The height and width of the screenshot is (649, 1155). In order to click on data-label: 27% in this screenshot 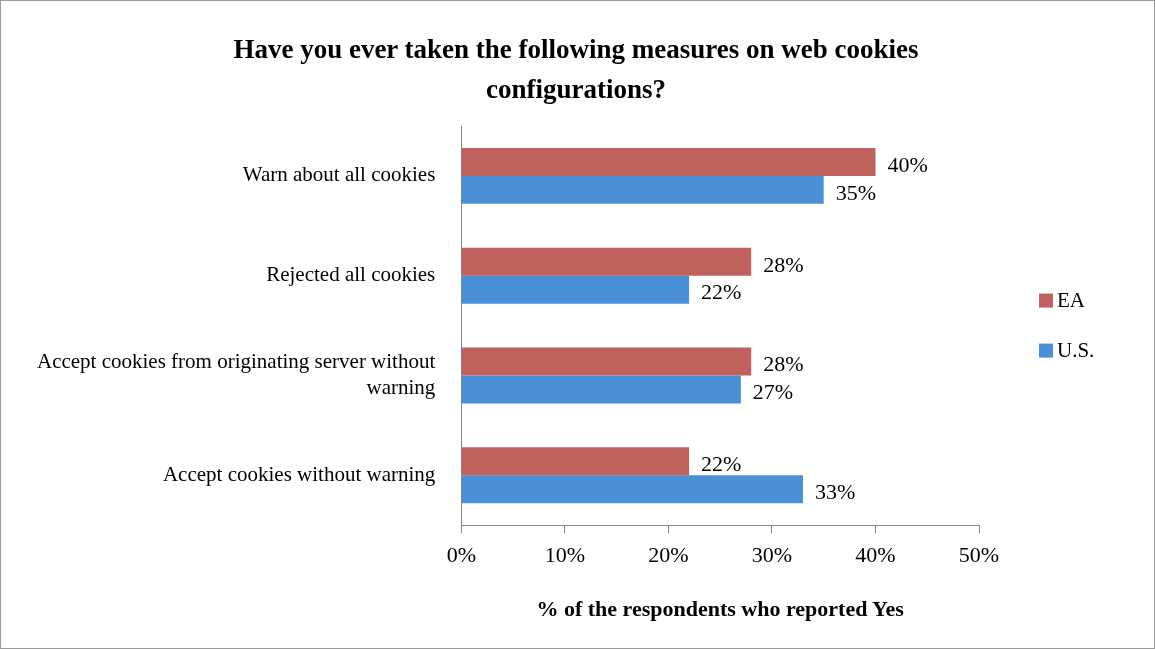, I will do `click(773, 392)`.